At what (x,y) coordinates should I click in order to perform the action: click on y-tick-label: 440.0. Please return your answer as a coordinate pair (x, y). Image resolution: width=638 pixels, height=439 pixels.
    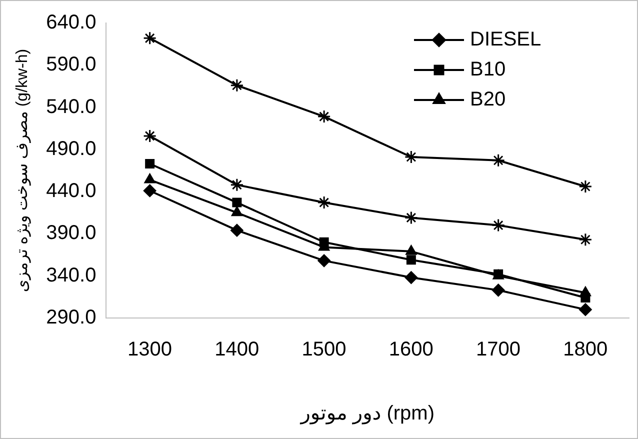
    Looking at the image, I should click on (71, 191).